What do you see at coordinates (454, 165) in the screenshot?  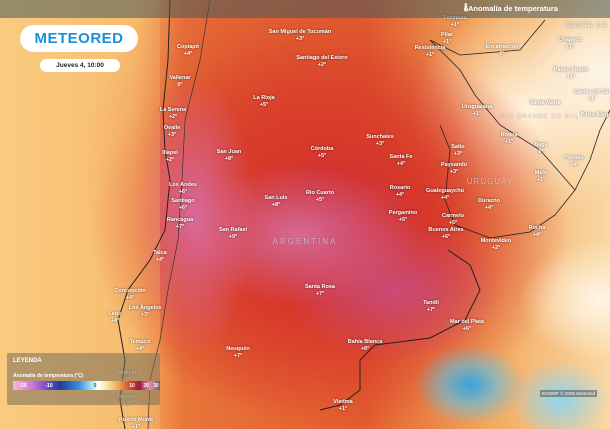 I see `city-name: Paysandú` at bounding box center [454, 165].